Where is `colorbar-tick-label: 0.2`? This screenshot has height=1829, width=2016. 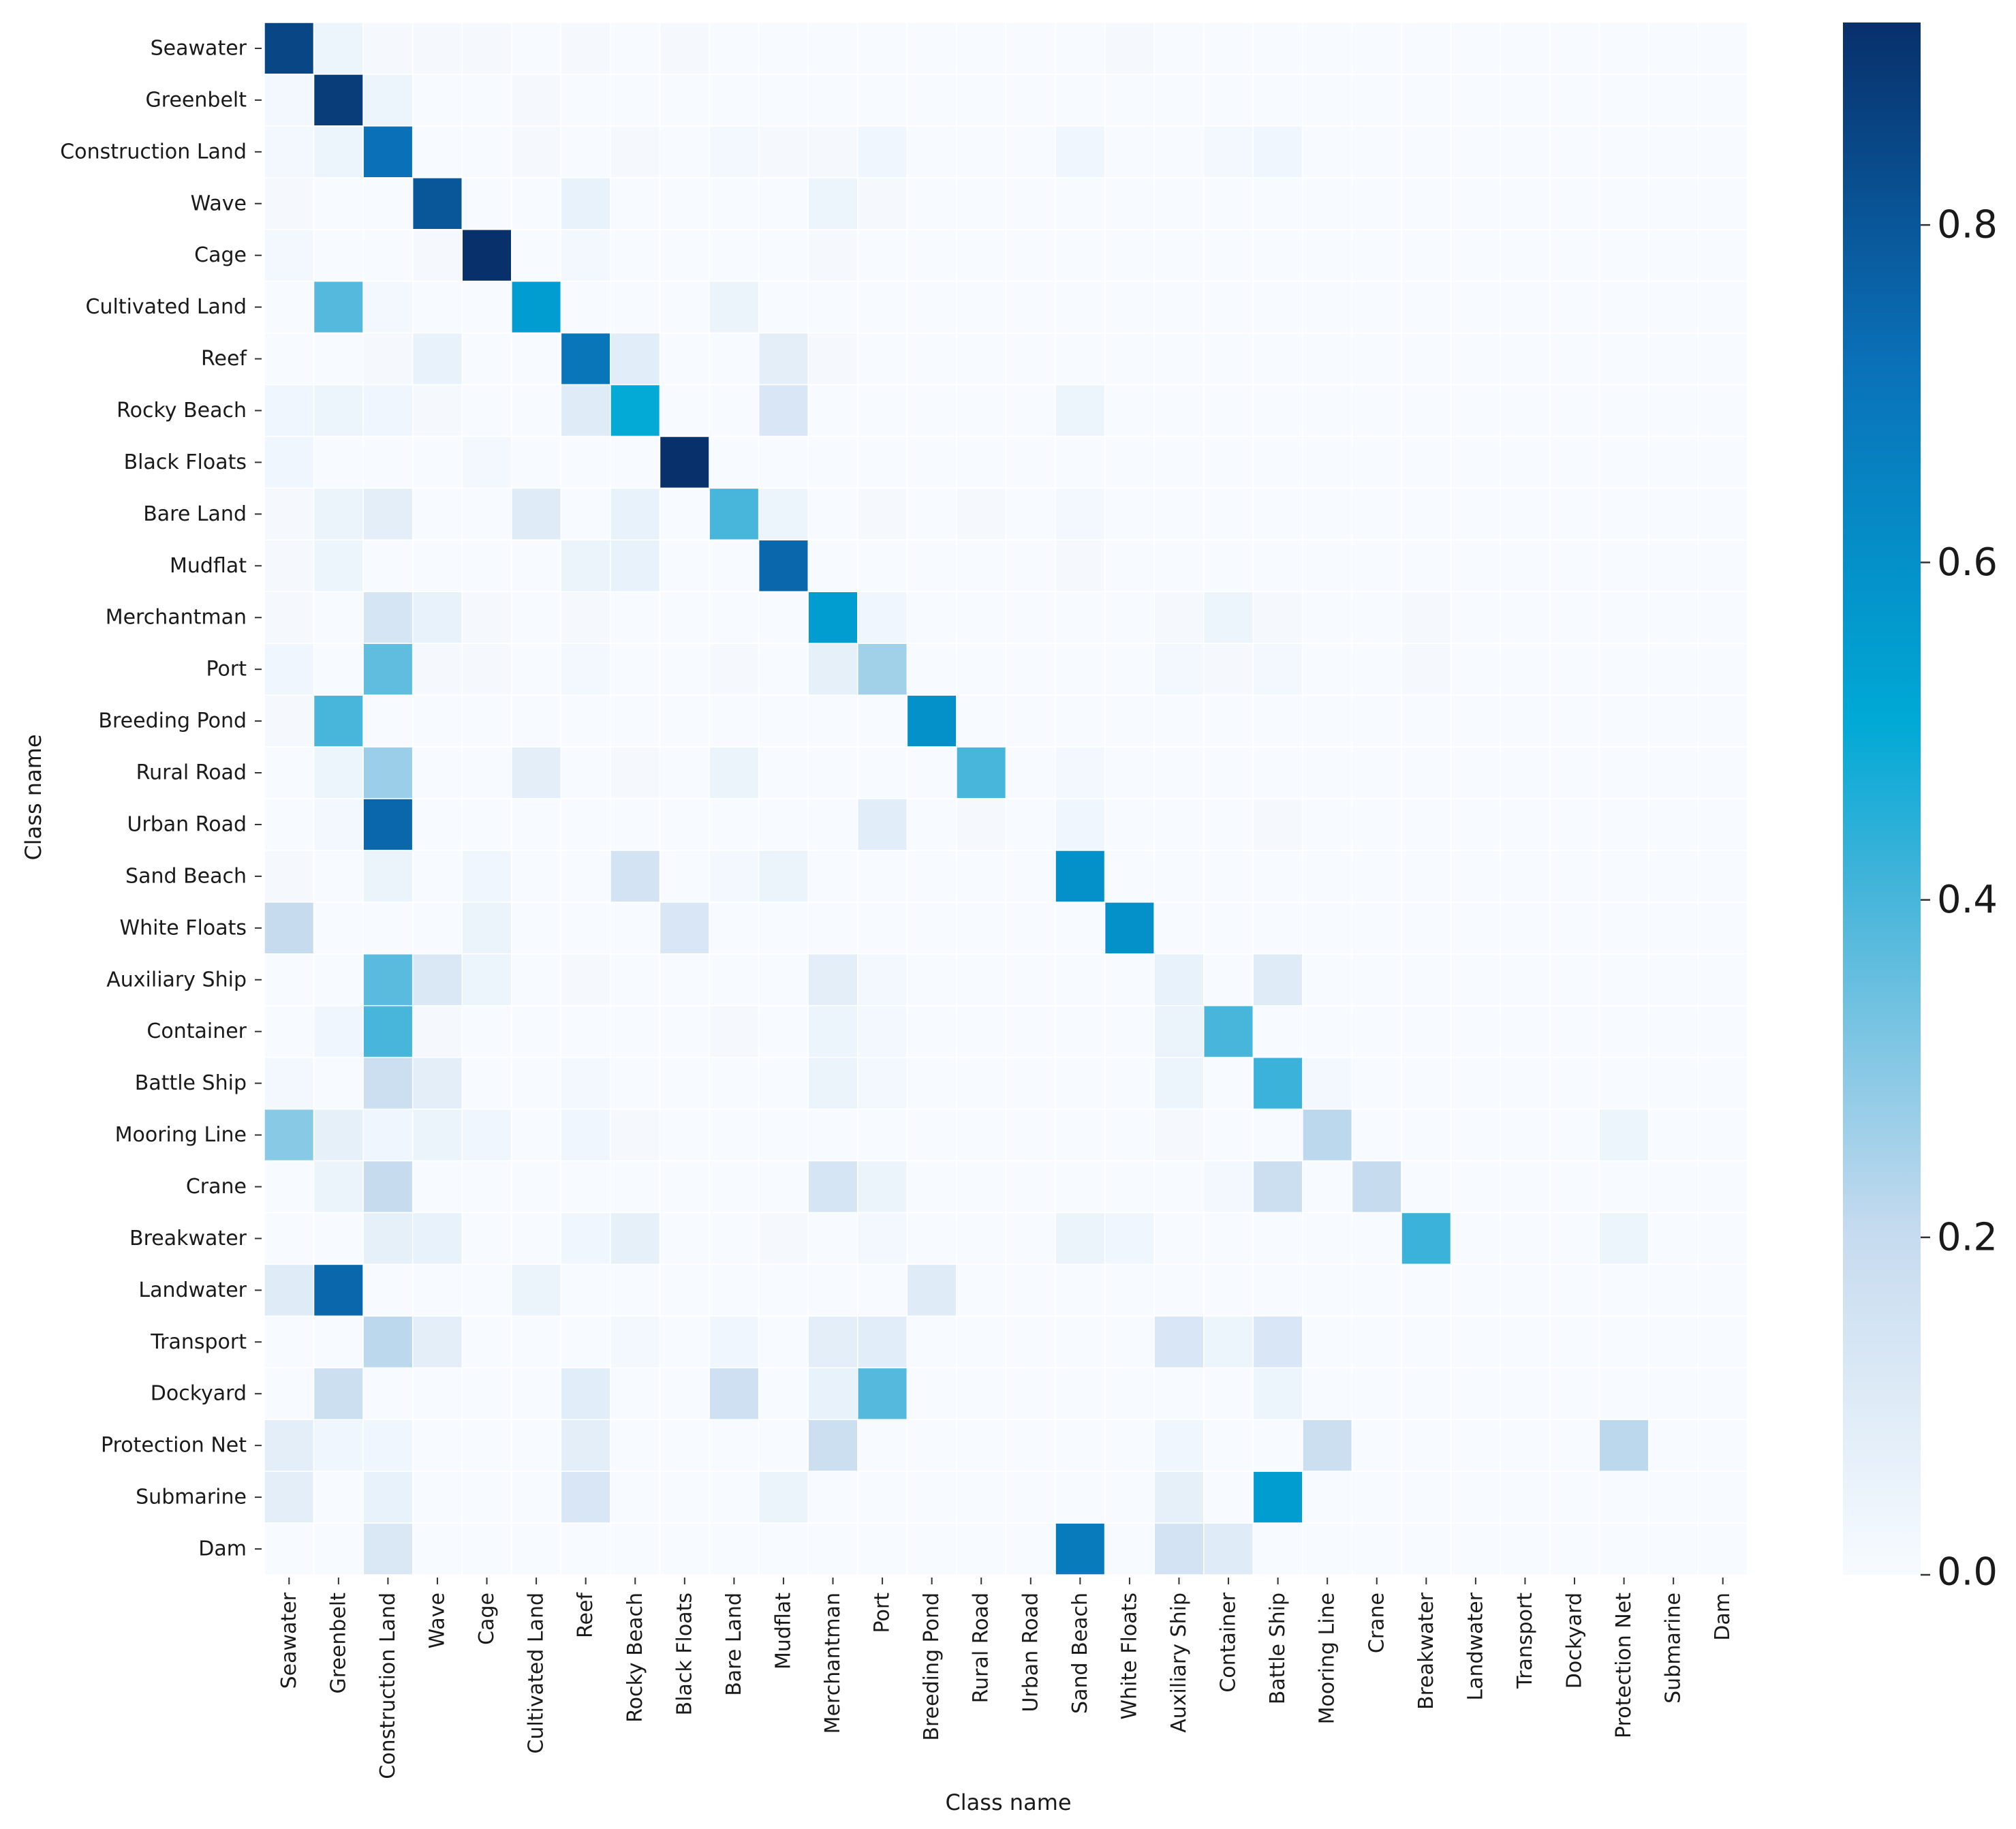
colorbar-tick-label: 0.2 is located at coordinates (1968, 1237).